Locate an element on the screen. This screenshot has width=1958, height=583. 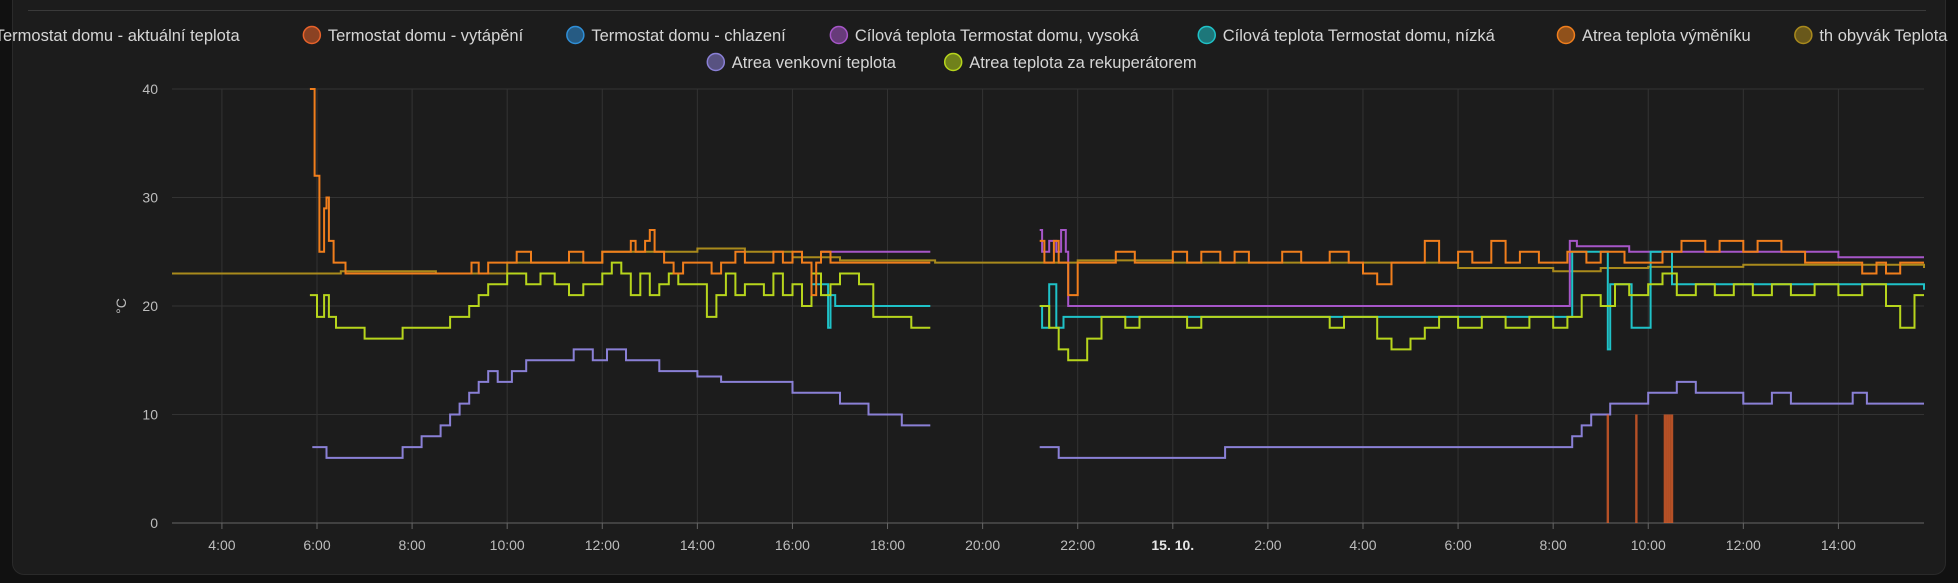
y-axis: 0 10 20 30 40 °C is located at coordinates (135, 306).